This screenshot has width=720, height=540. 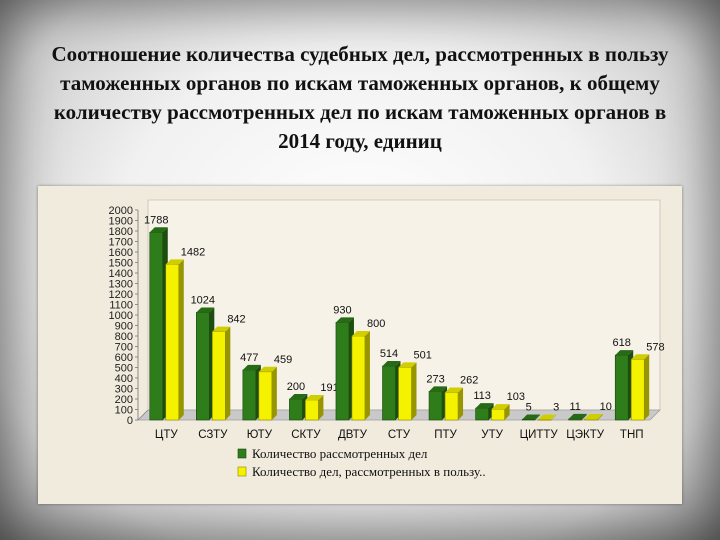 What do you see at coordinates (283, 360) in the screenshot?
I see `data-label: 459` at bounding box center [283, 360].